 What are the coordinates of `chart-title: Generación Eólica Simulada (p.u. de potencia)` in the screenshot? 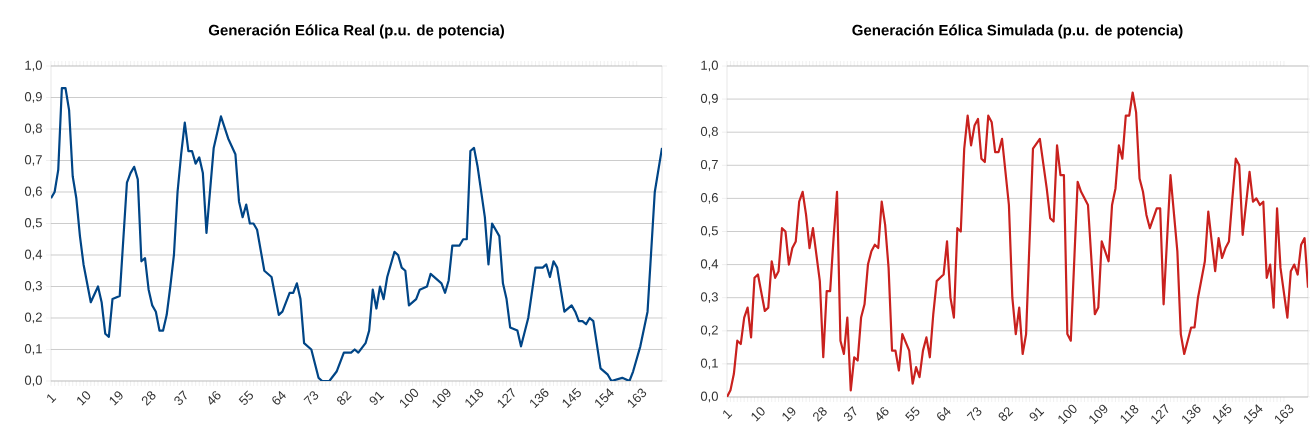 It's located at (1017, 31).